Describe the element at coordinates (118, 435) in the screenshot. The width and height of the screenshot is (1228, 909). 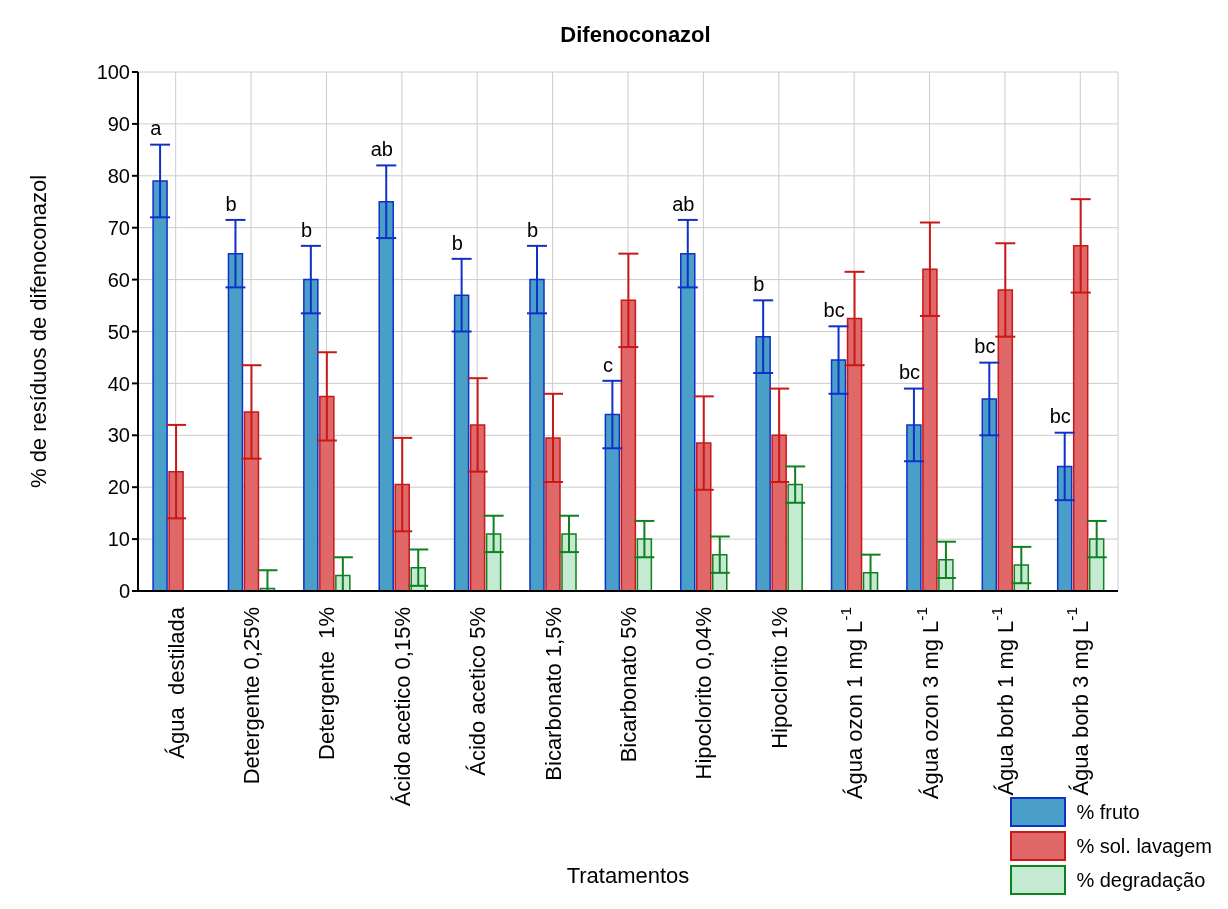
I see `y-tick-label: 30` at that location.